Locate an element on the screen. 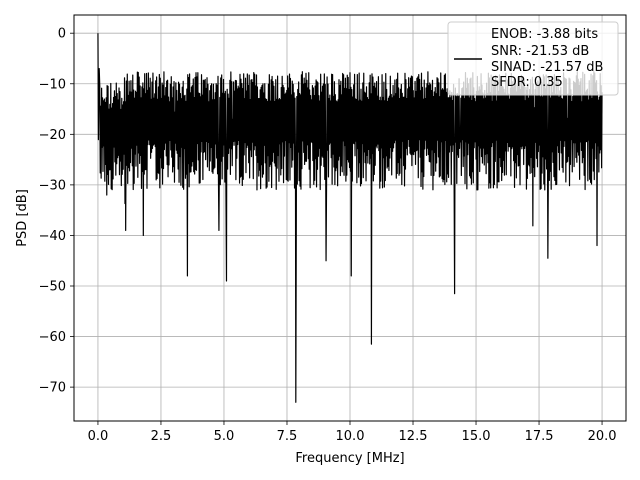 The height and width of the screenshot is (480, 640). x-tick-label: 15.0 is located at coordinates (476, 436).